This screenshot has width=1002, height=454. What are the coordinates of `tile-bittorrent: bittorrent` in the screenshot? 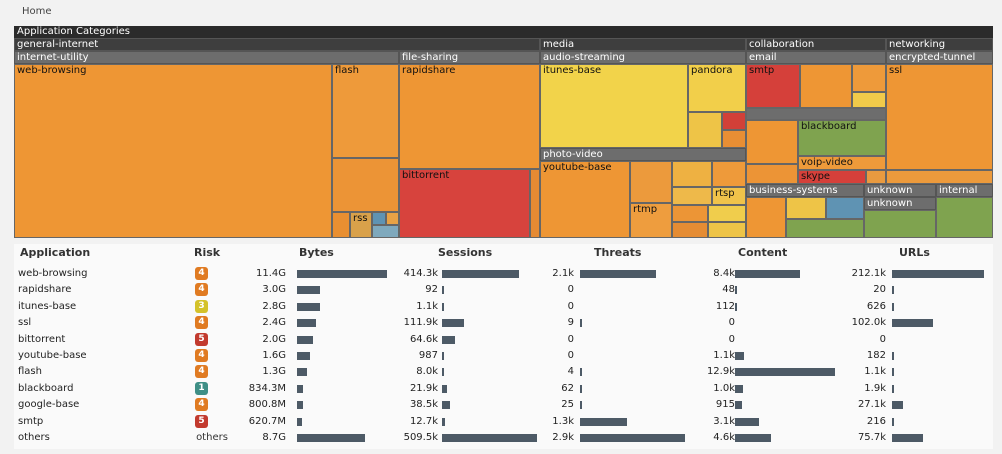 It's located at (464, 203).